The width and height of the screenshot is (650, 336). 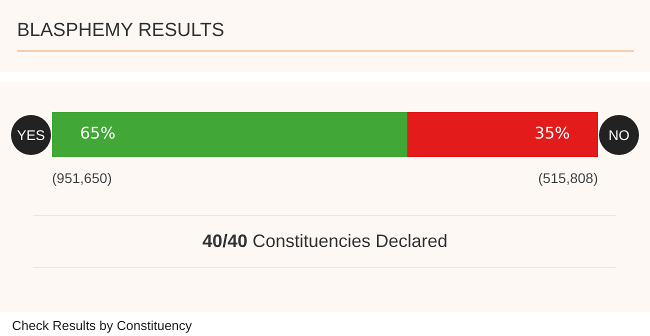 I want to click on chart-title: BLASPHEMY RESULTS, so click(x=120, y=31).